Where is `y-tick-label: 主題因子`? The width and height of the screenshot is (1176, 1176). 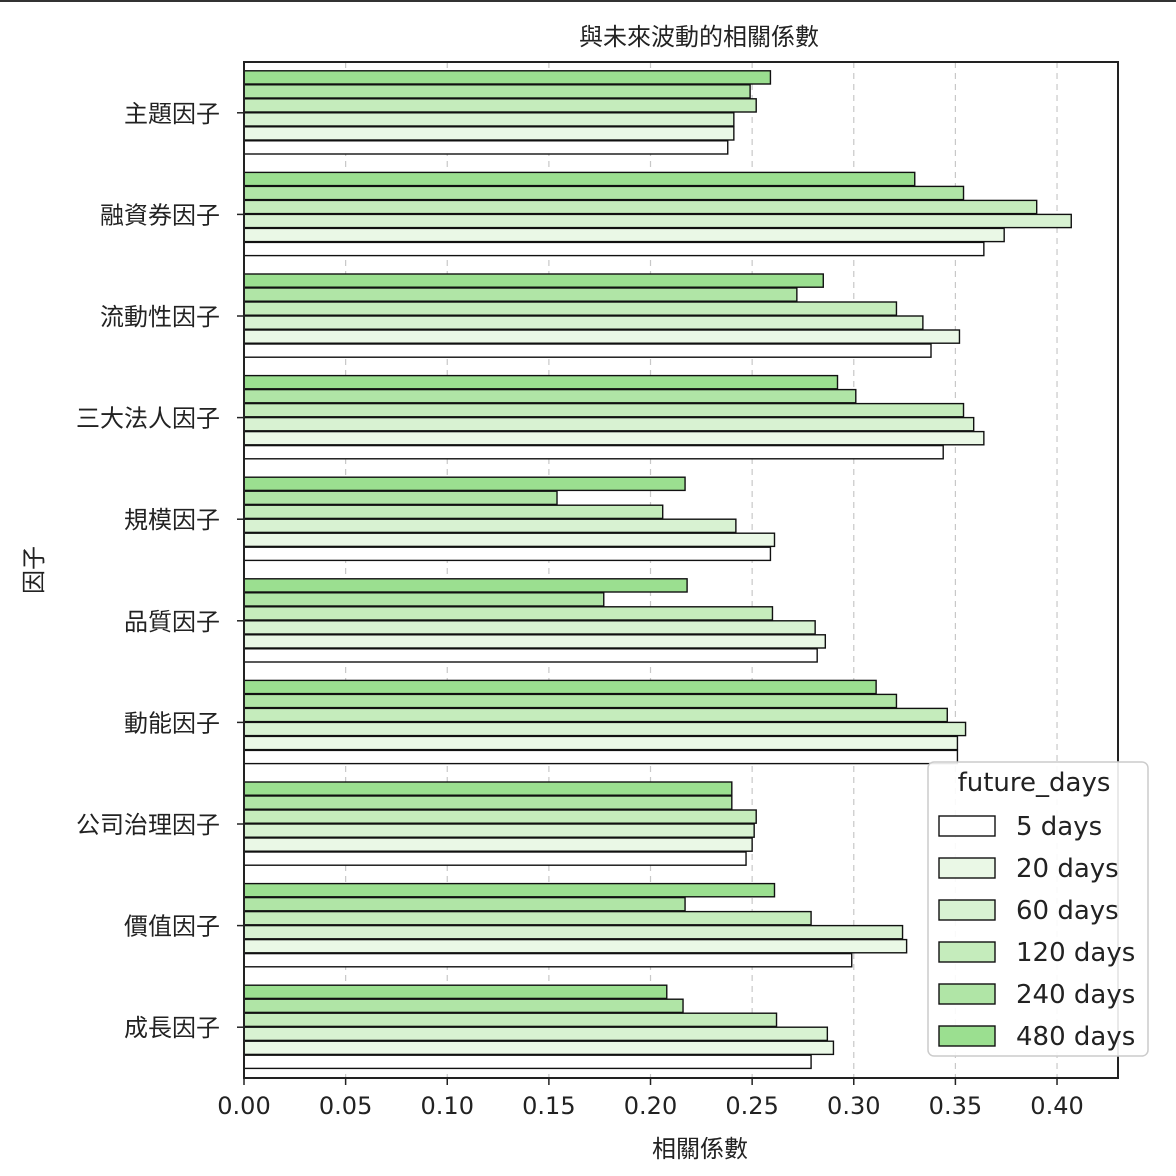 y-tick-label: 主題因子 is located at coordinates (172, 114).